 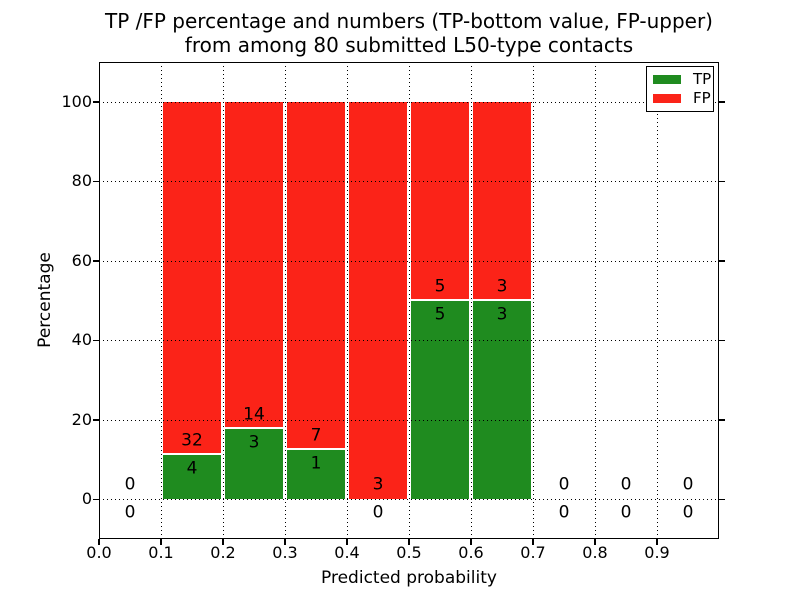 I want to click on tp-count-label: 4, so click(x=192, y=468).